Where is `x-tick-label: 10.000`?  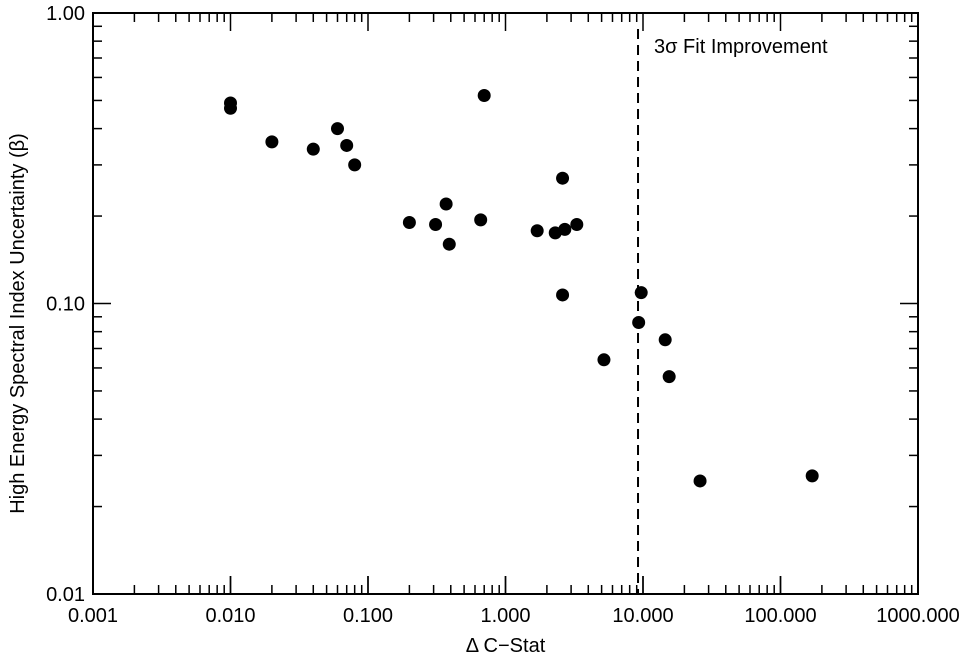 x-tick-label: 10.000 is located at coordinates (642, 616).